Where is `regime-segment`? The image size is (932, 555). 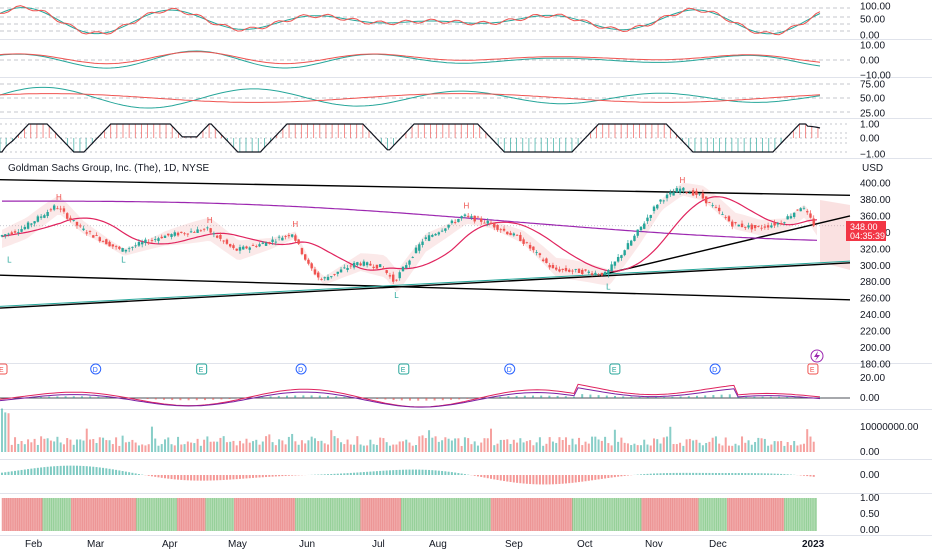
regime-segment is located at coordinates (381, 514).